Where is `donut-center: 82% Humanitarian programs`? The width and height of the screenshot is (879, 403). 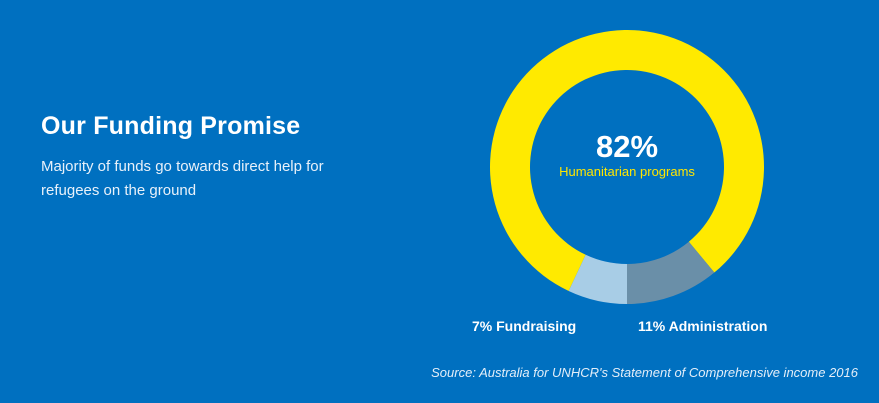
donut-center: 82% Humanitarian programs is located at coordinates (627, 154).